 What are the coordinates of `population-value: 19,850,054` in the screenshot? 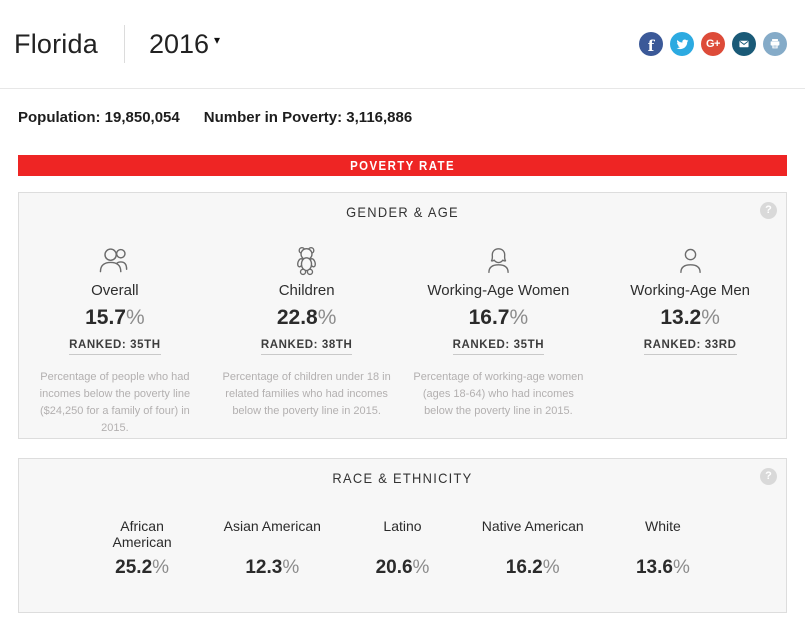 It's located at (142, 117).